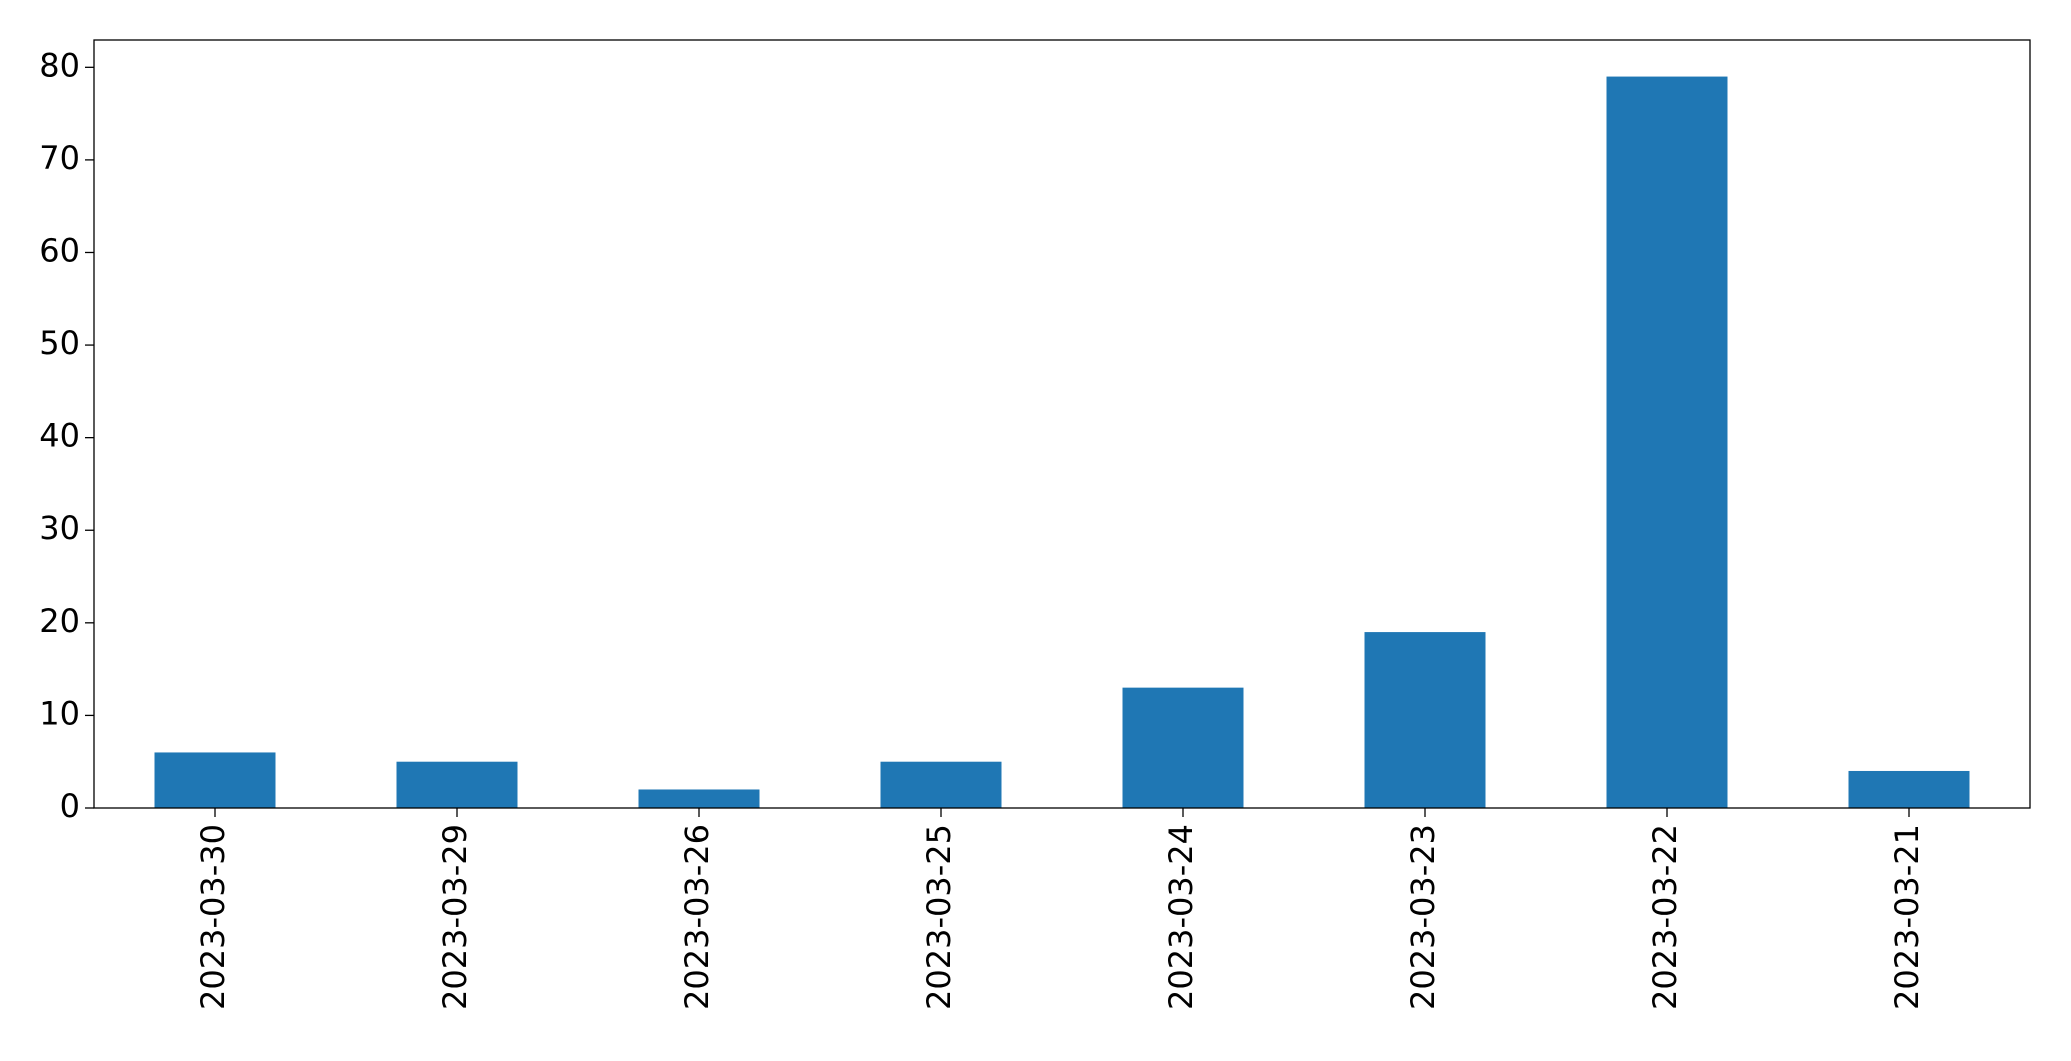 The height and width of the screenshot is (1061, 2071). Describe the element at coordinates (1423, 917) in the screenshot. I see `x-tick-label: 2023-03-23` at that location.